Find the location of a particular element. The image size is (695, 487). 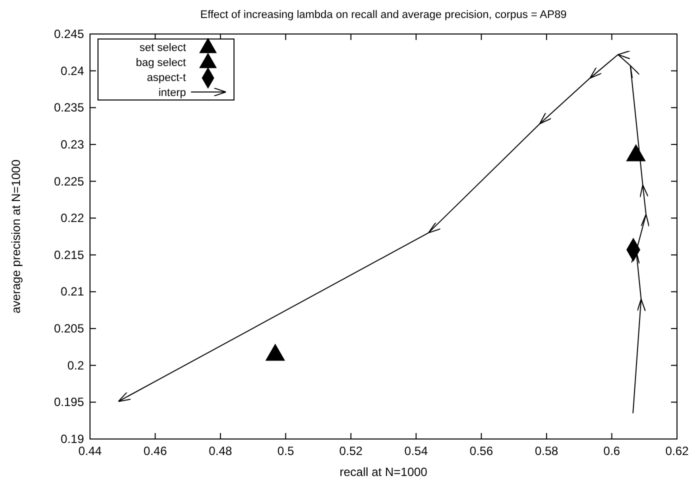

x-tick-label: 0.62 is located at coordinates (677, 451).